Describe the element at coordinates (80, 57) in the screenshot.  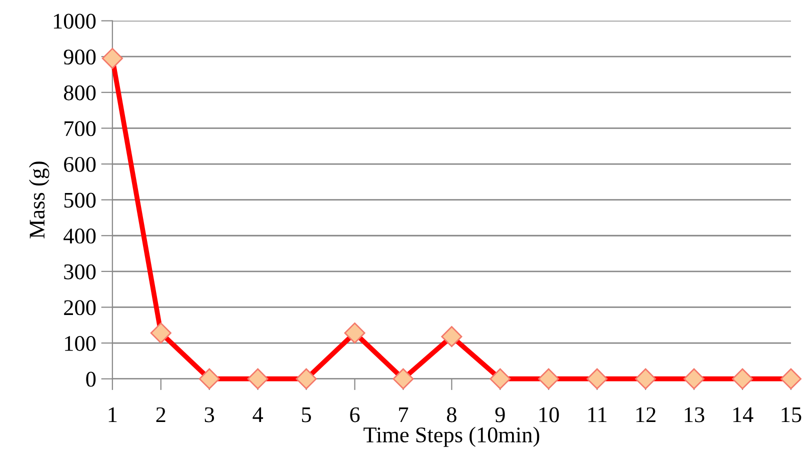
I see `y-tick-label: 900` at that location.